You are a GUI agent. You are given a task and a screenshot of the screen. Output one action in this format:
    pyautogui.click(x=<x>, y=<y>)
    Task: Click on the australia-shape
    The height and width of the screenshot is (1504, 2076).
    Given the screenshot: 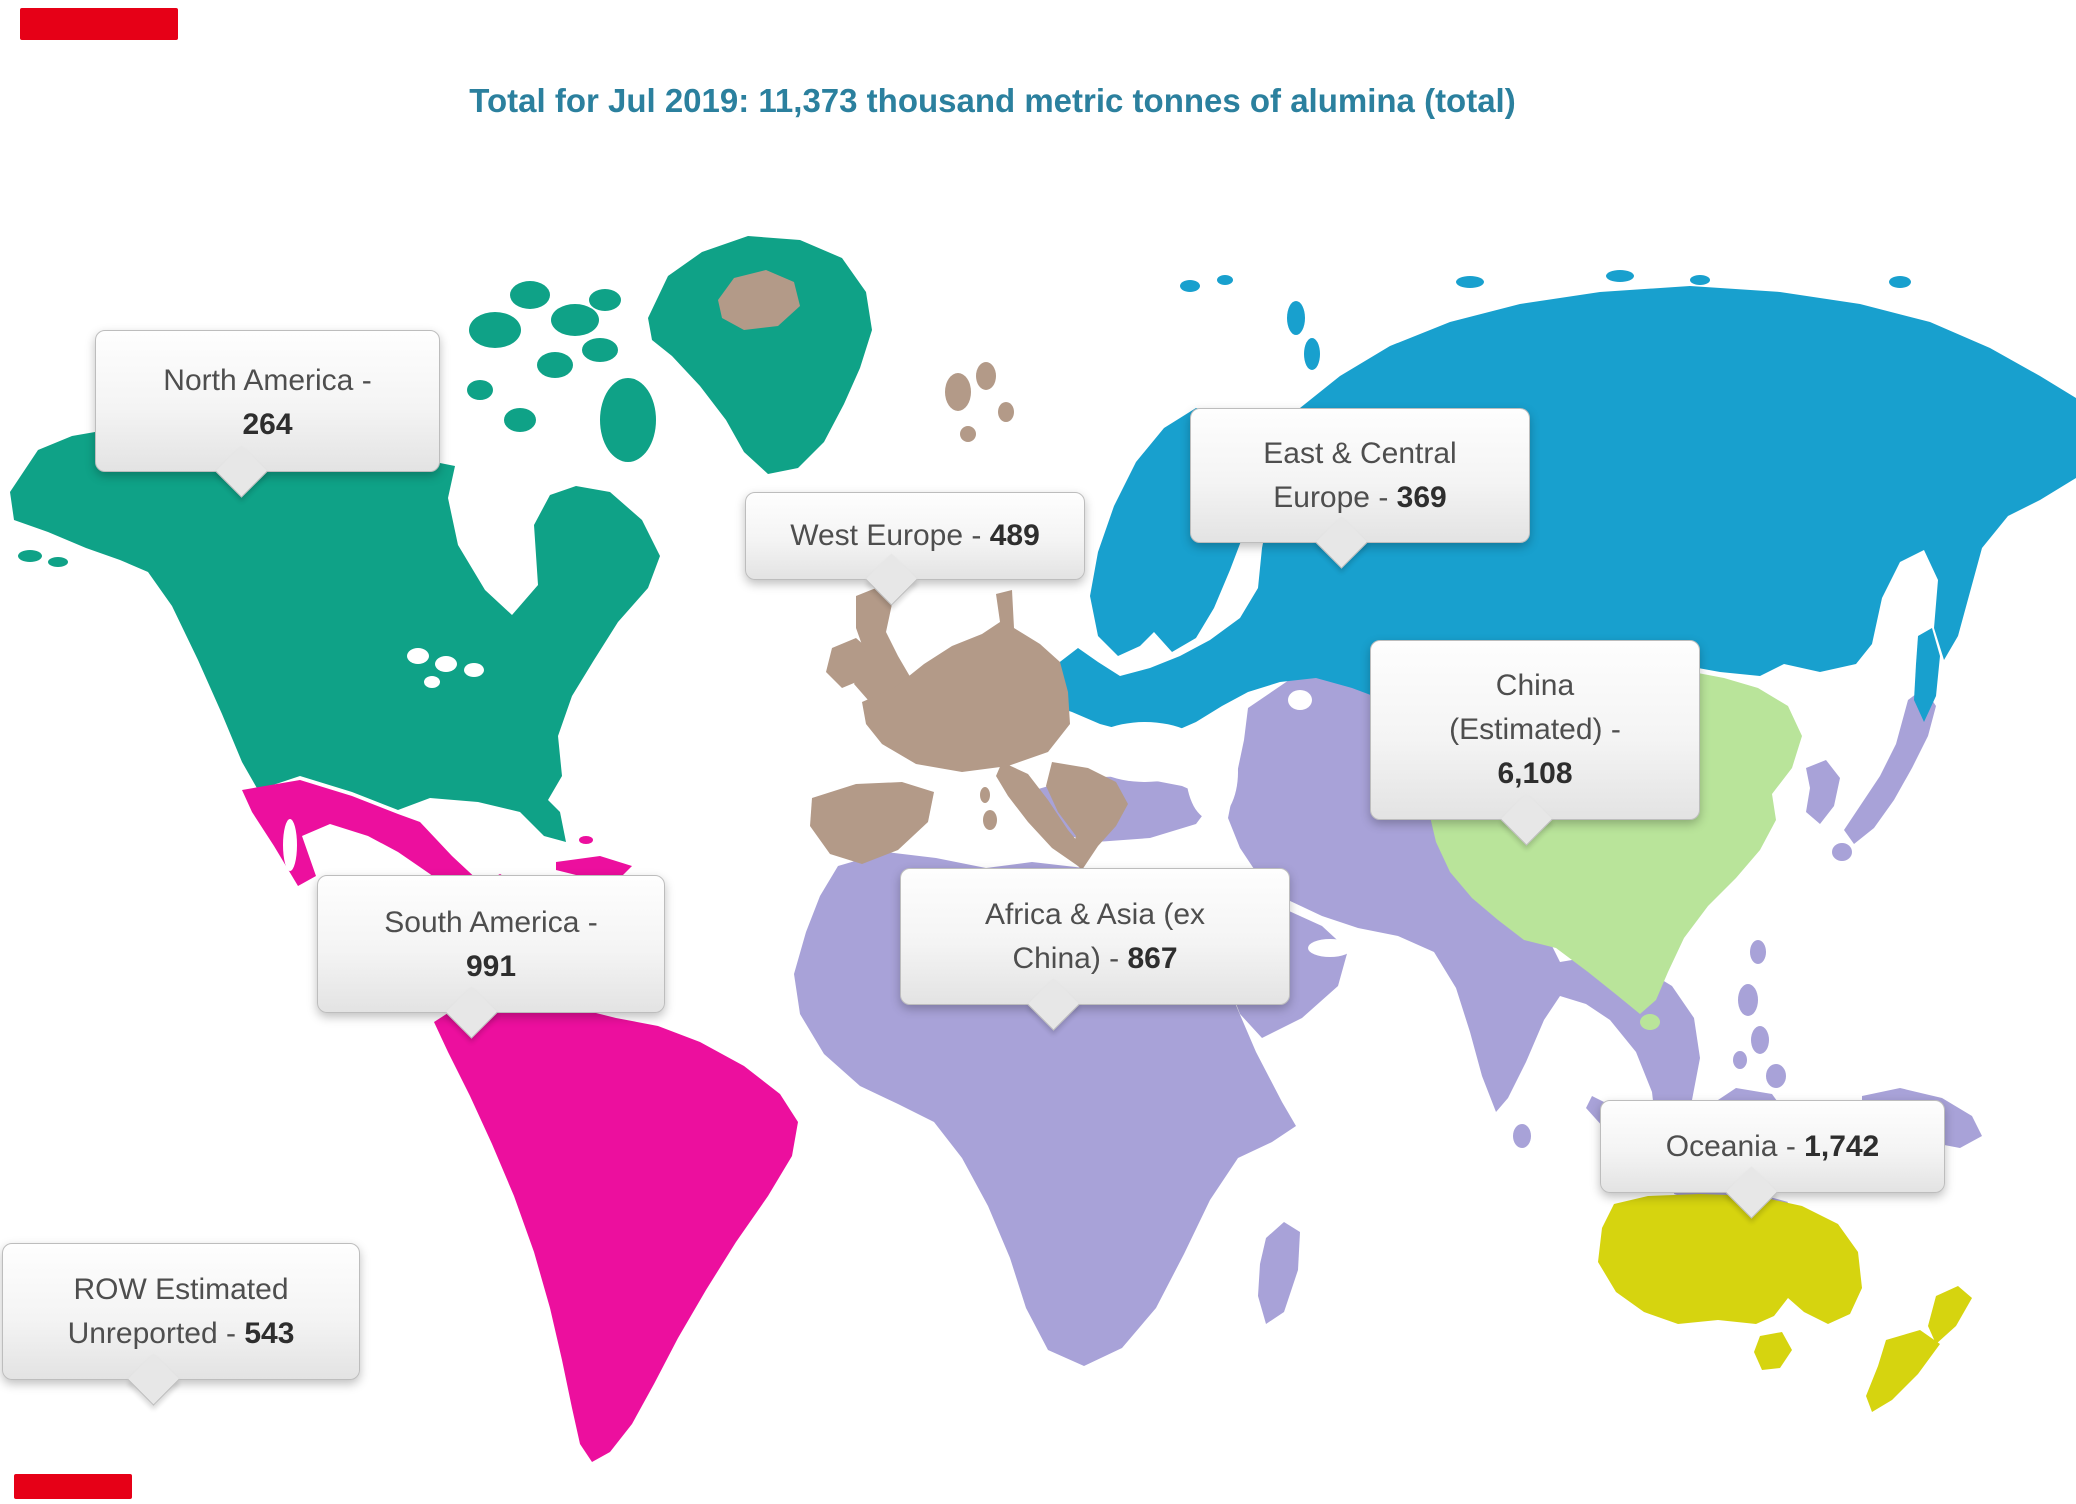 What is the action you would take?
    pyautogui.click(x=1730, y=1259)
    